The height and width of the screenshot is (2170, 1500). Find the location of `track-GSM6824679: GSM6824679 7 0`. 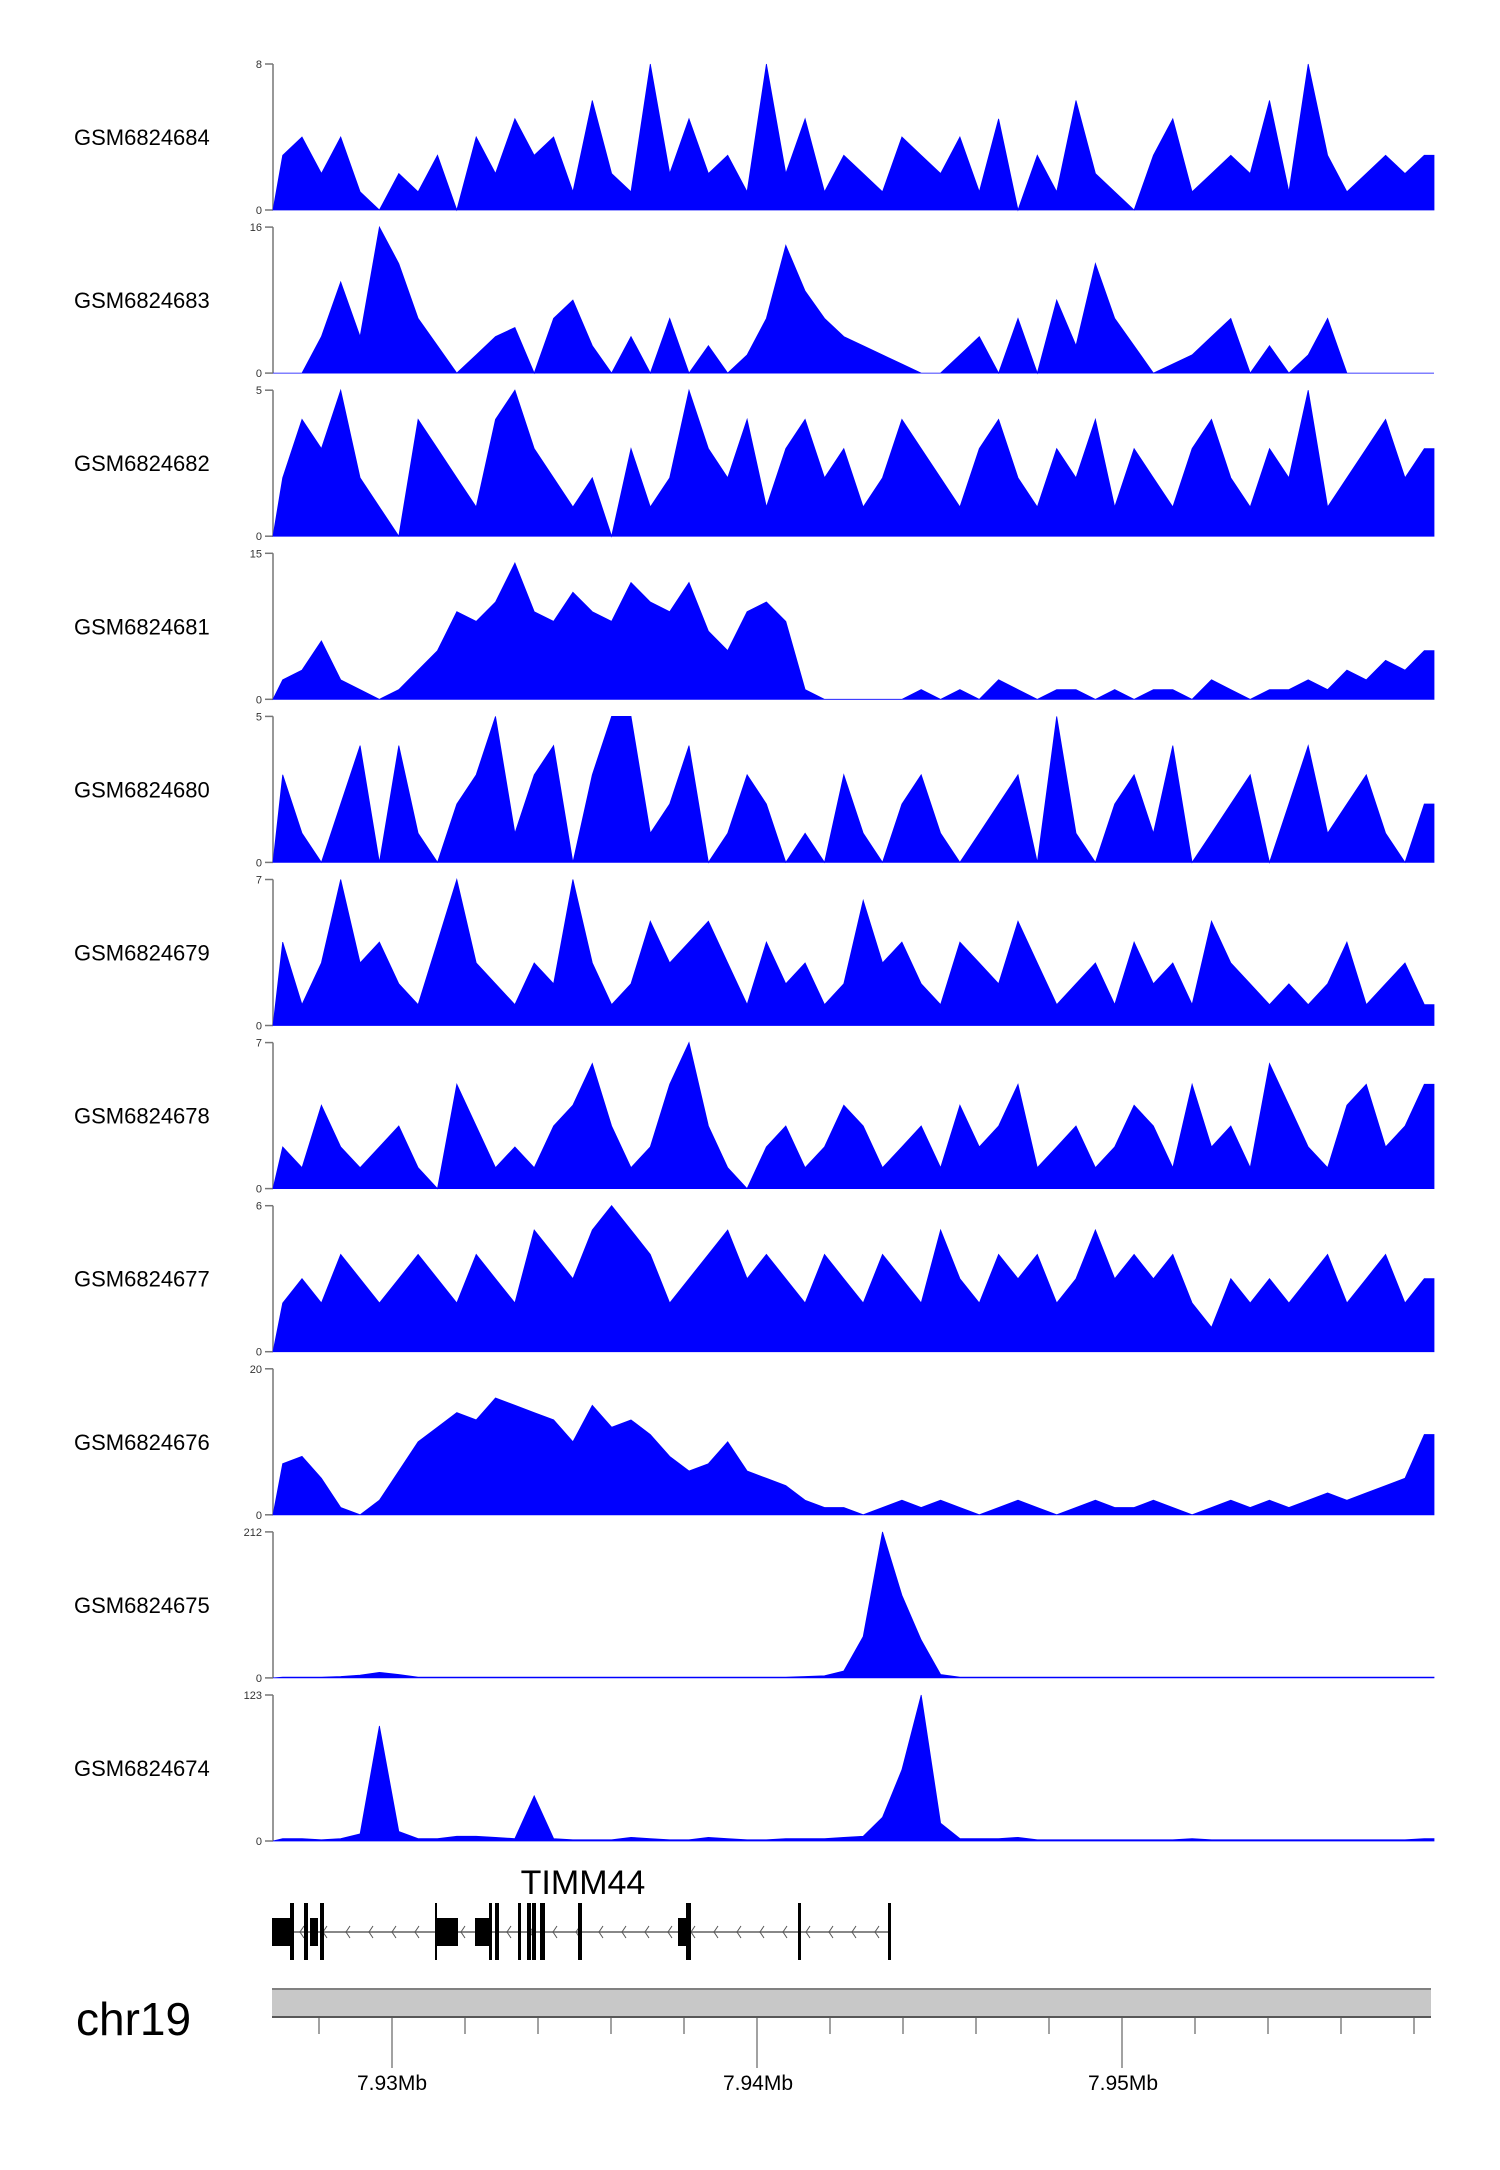

track-GSM6824679: GSM6824679 7 0 is located at coordinates (754, 954).